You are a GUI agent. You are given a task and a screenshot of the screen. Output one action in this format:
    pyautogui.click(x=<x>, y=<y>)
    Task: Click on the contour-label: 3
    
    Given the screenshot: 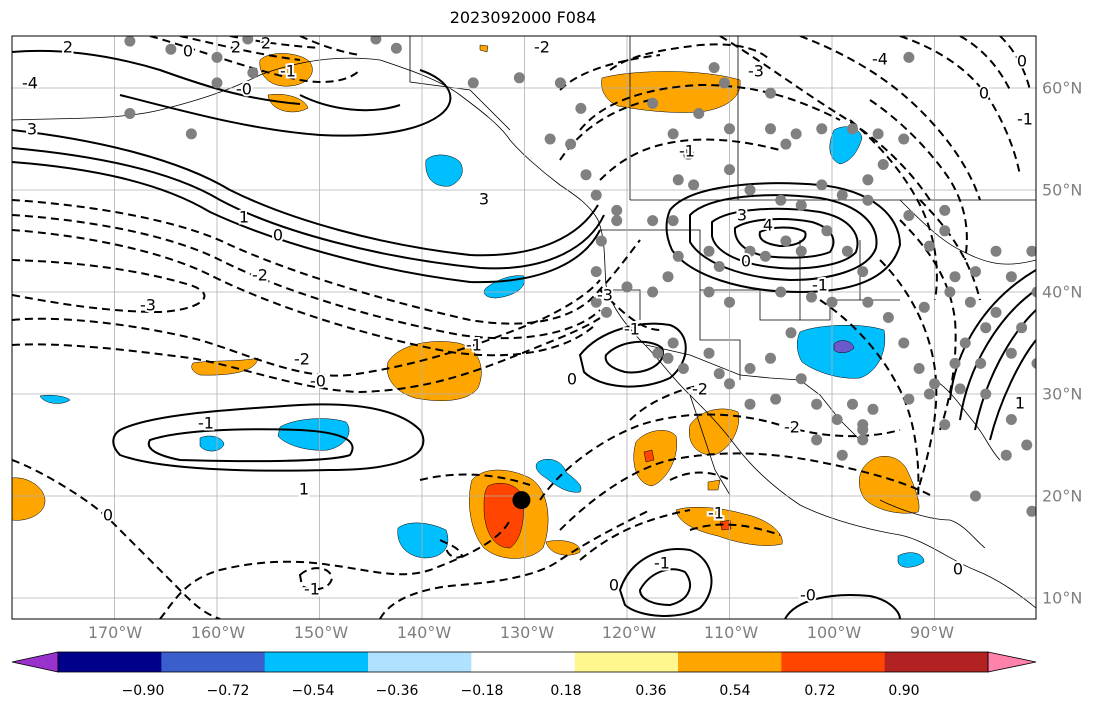 What is the action you would take?
    pyautogui.click(x=32, y=129)
    